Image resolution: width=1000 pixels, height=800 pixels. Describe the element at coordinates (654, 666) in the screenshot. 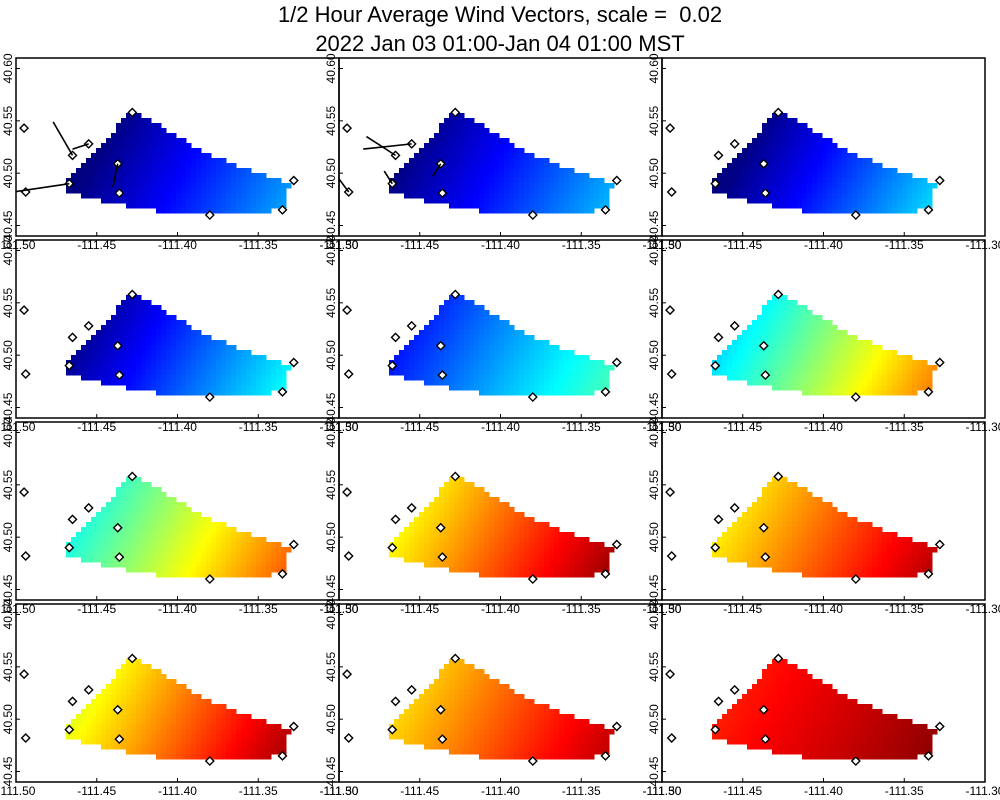

I see `y-tick-label: 40.55` at that location.